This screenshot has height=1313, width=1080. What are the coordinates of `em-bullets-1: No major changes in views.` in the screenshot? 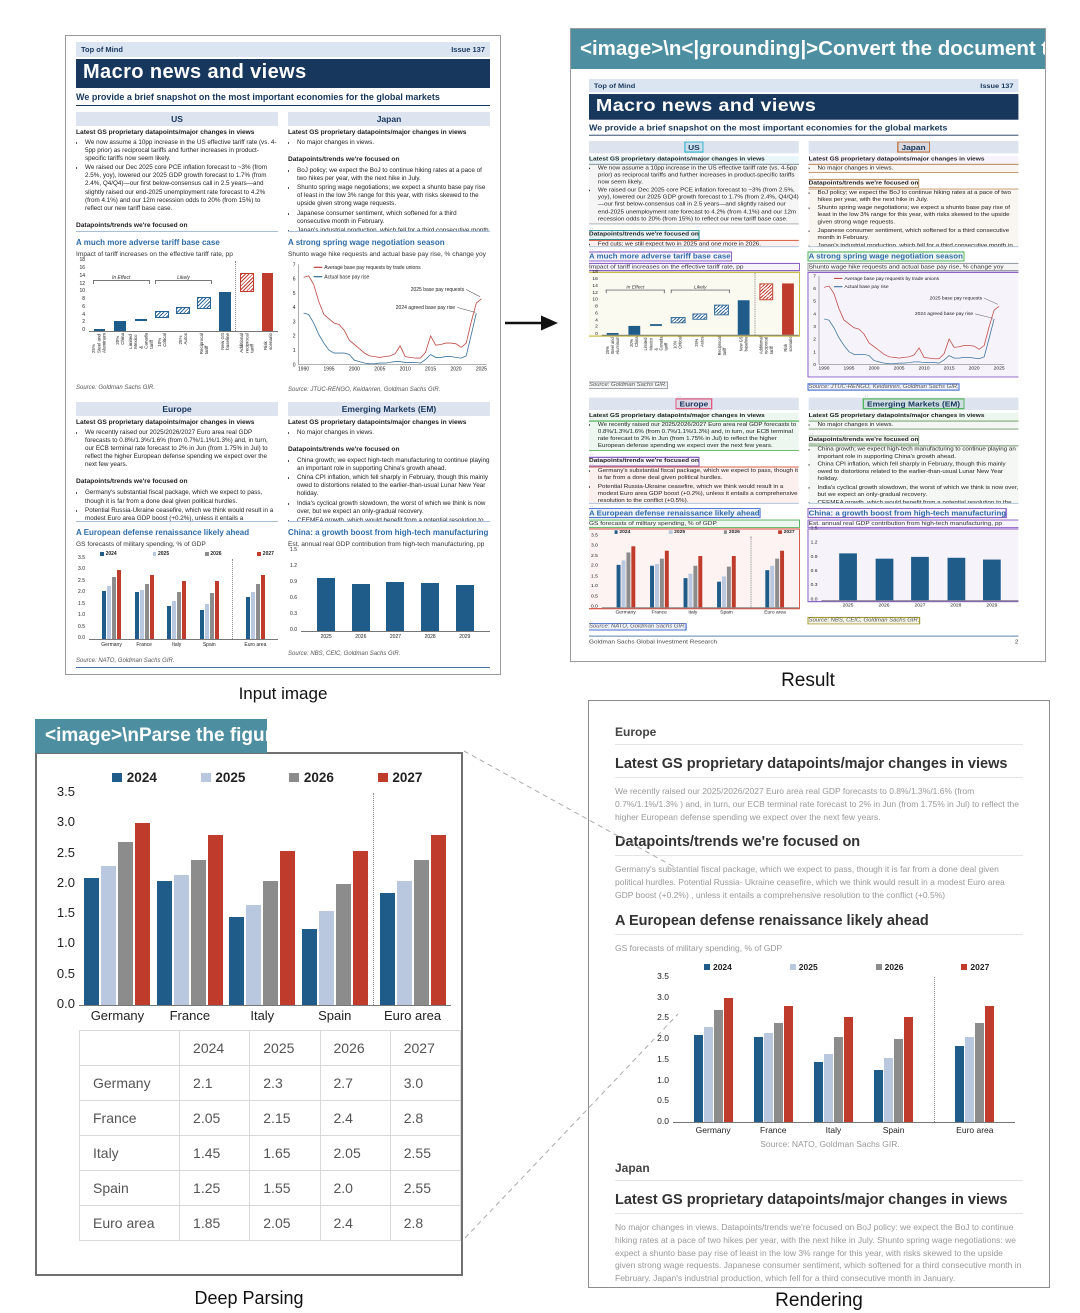 It's located at (389, 433).